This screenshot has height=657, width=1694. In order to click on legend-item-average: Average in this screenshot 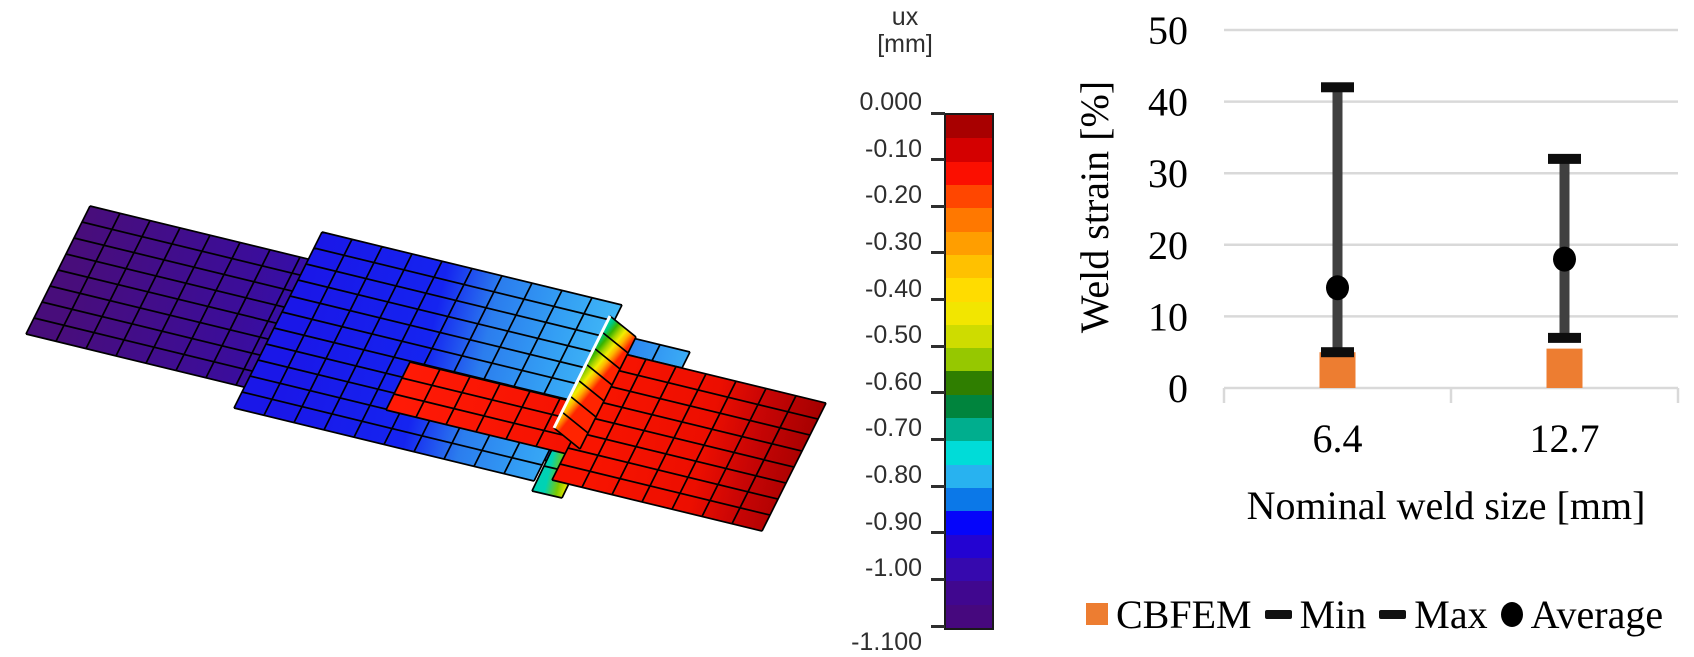, I will do `click(1582, 614)`.